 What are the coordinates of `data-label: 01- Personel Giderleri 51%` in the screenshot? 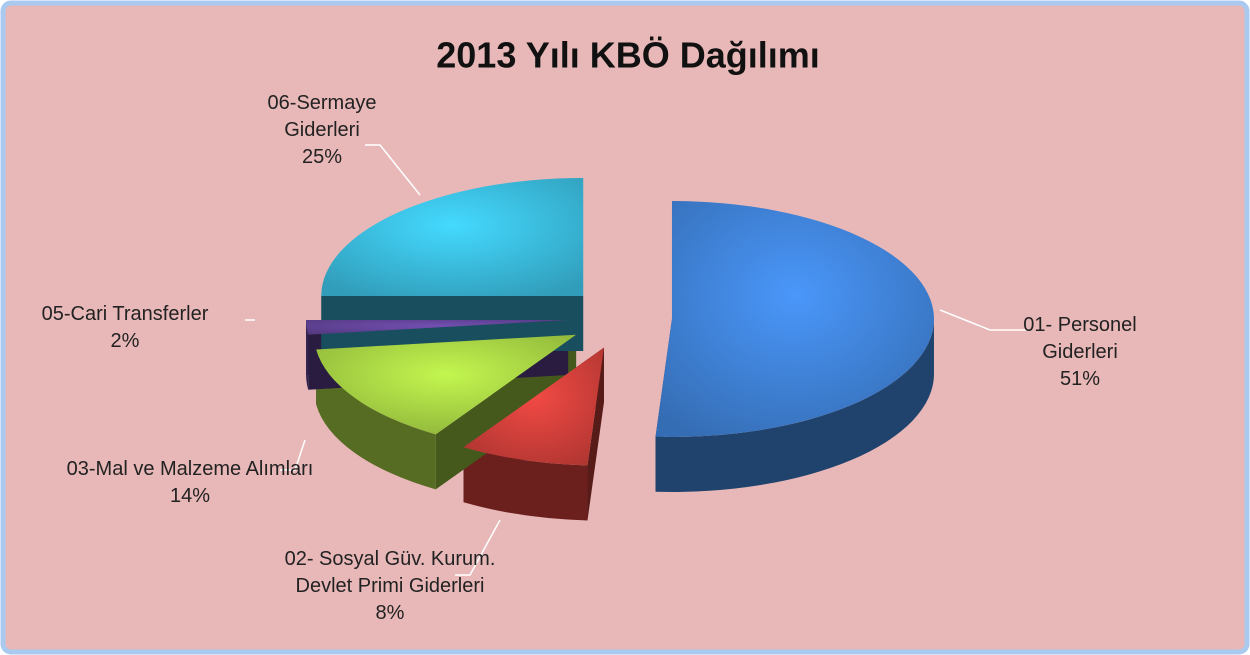 It's located at (1079, 352).